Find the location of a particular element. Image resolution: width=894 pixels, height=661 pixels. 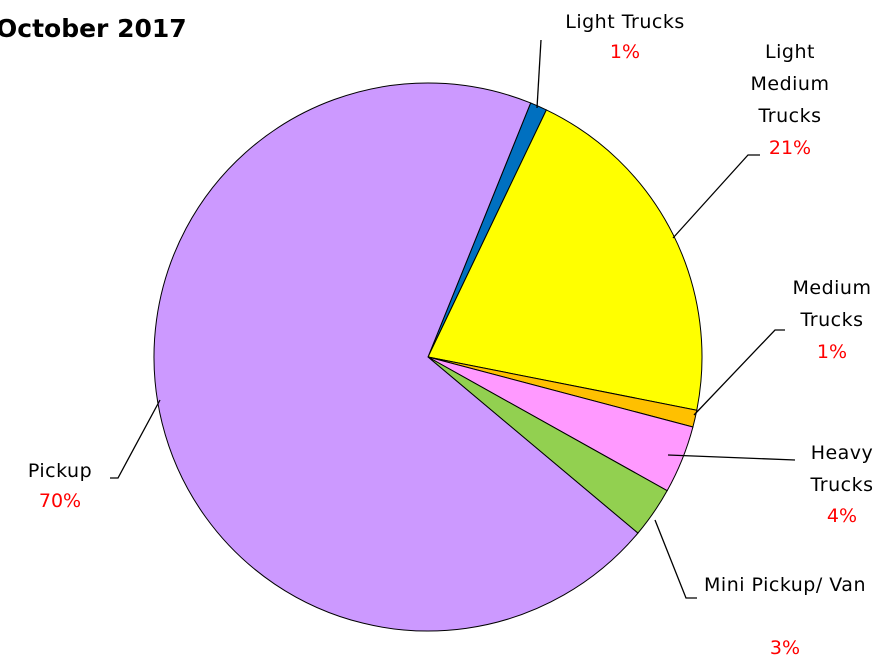

slice-label: Medium Trucks is located at coordinates (832, 304).